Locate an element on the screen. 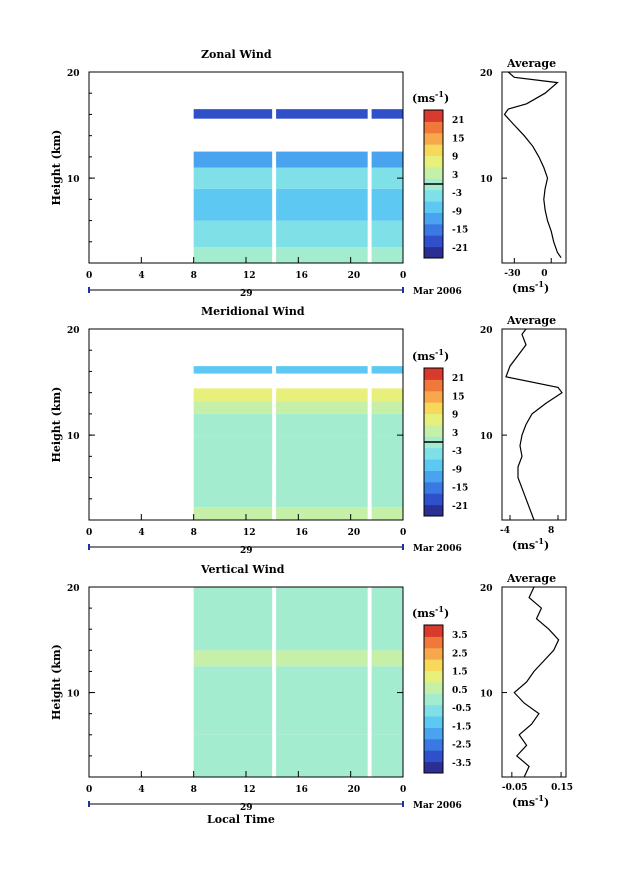 This screenshot has width=624, height=873. average-unit: (ms-1) is located at coordinates (530, 801).